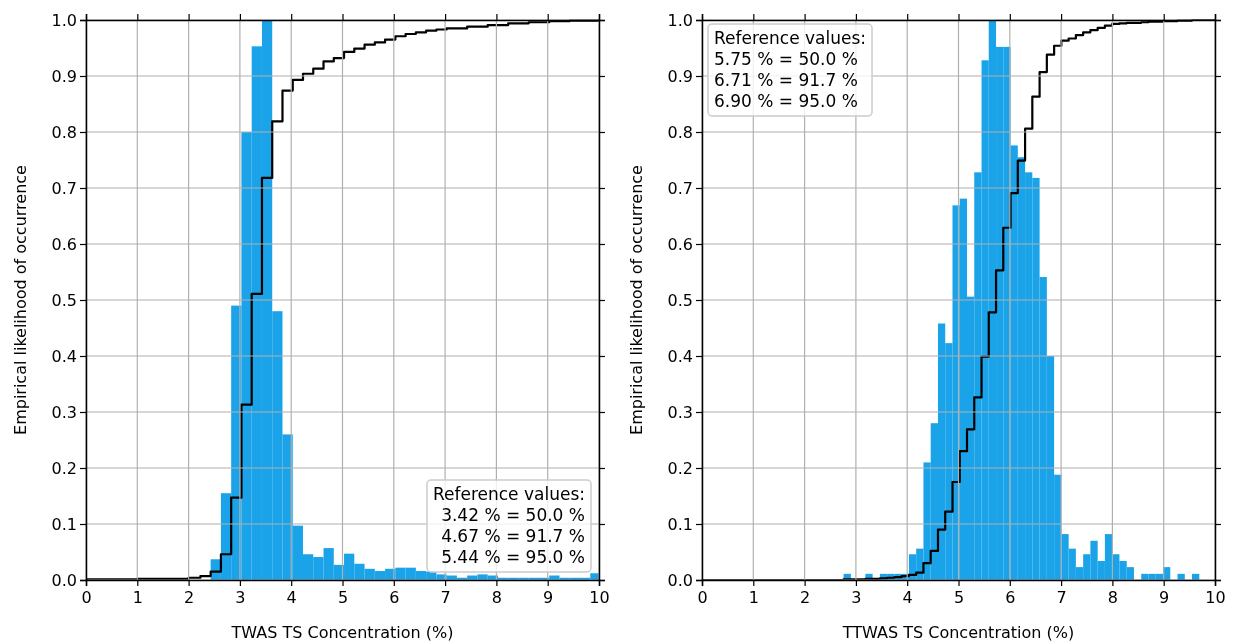  What do you see at coordinates (513, 557) in the screenshot?
I see `annotation: 5.44 % = 95.0 %` at bounding box center [513, 557].